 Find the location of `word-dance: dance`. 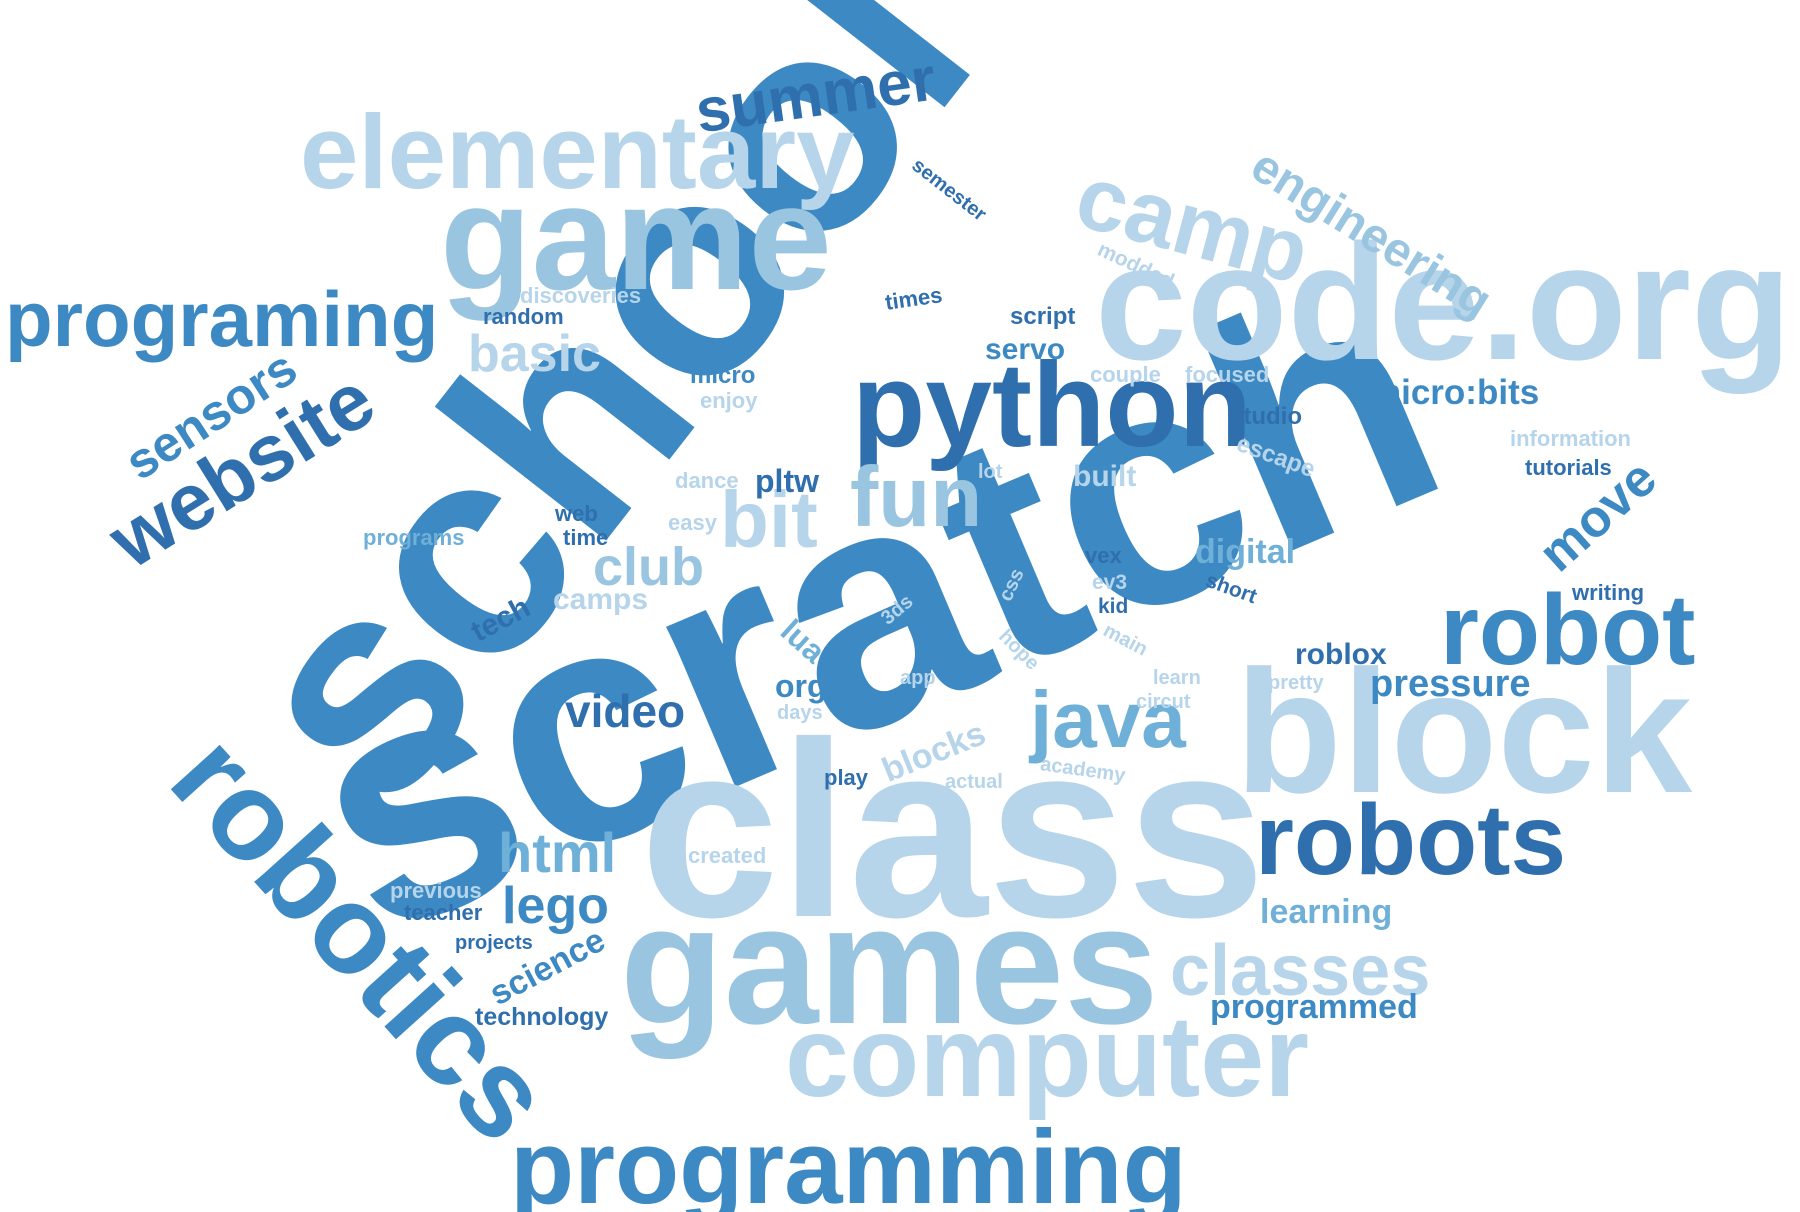

word-dance: dance is located at coordinates (707, 480).